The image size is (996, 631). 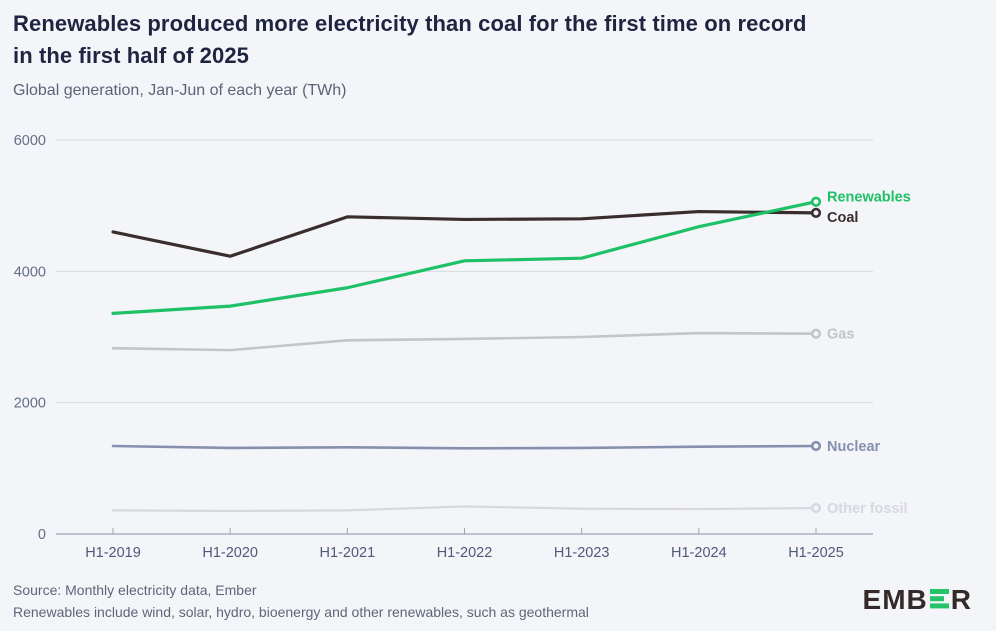 I want to click on y-tick-label: 0, so click(x=42, y=535).